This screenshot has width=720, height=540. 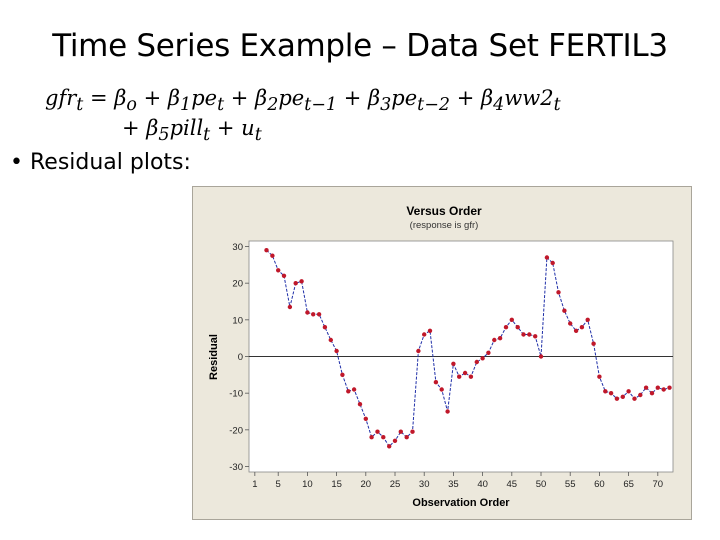 I want to click on x-tick-label: 1, so click(x=254, y=484).